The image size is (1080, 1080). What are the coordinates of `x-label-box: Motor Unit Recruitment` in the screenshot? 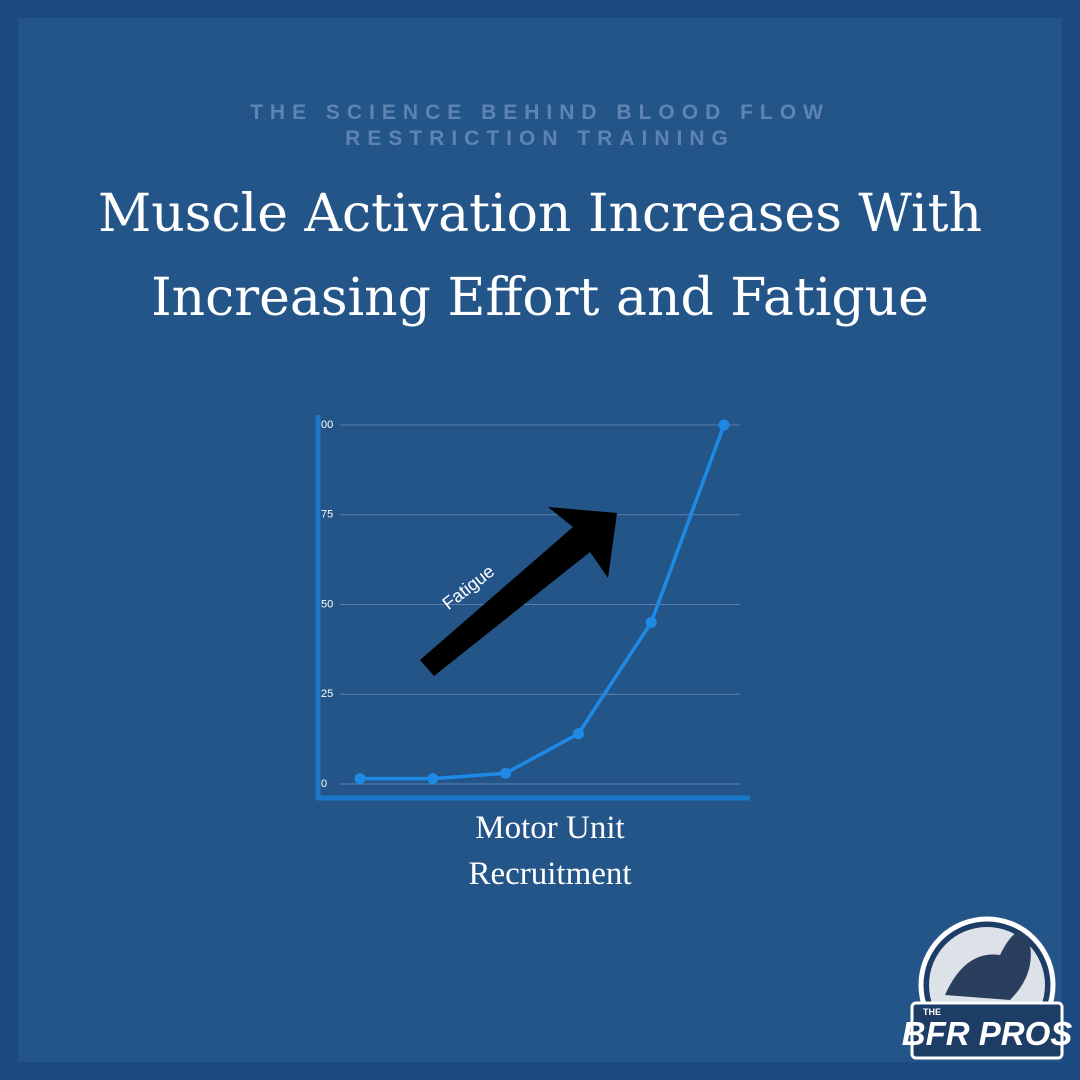 It's located at (550, 851).